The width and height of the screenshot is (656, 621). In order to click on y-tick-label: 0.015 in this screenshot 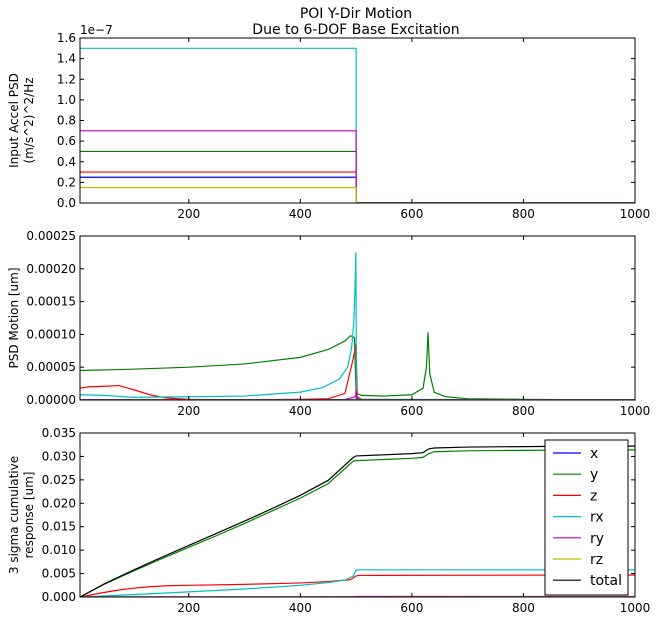, I will do `click(59, 527)`.